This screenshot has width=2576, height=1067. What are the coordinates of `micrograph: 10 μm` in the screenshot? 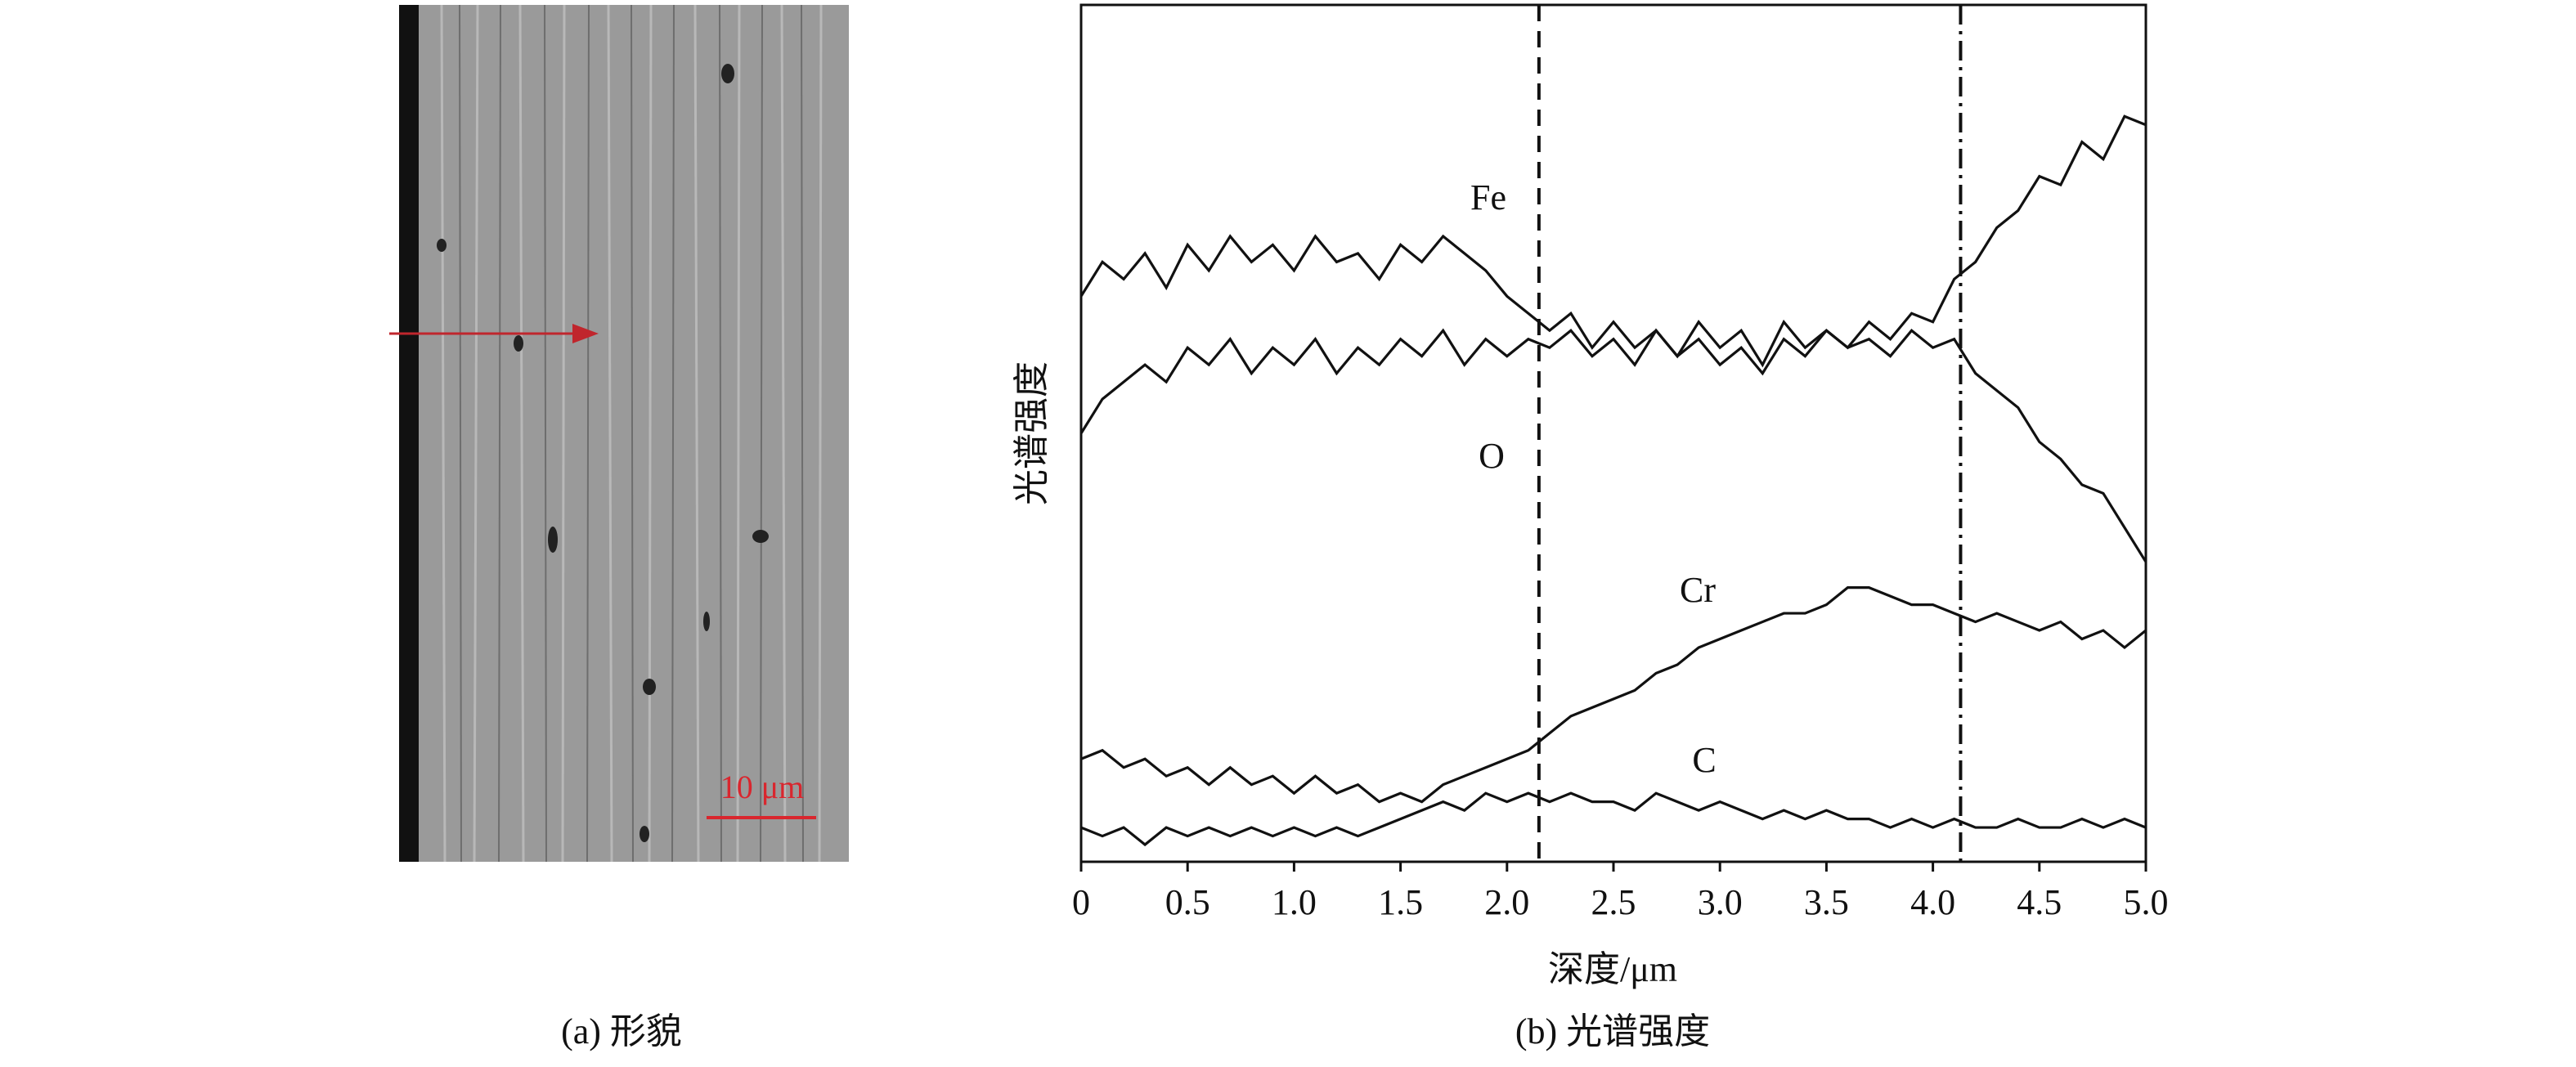 It's located at (619, 433).